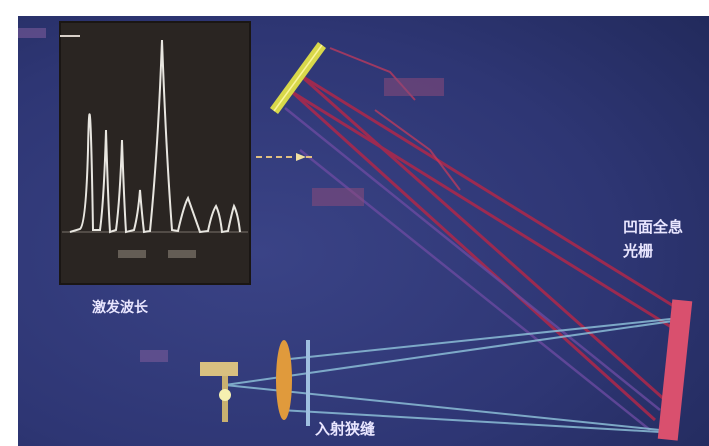  I want to click on entrance-slit, so click(308, 383).